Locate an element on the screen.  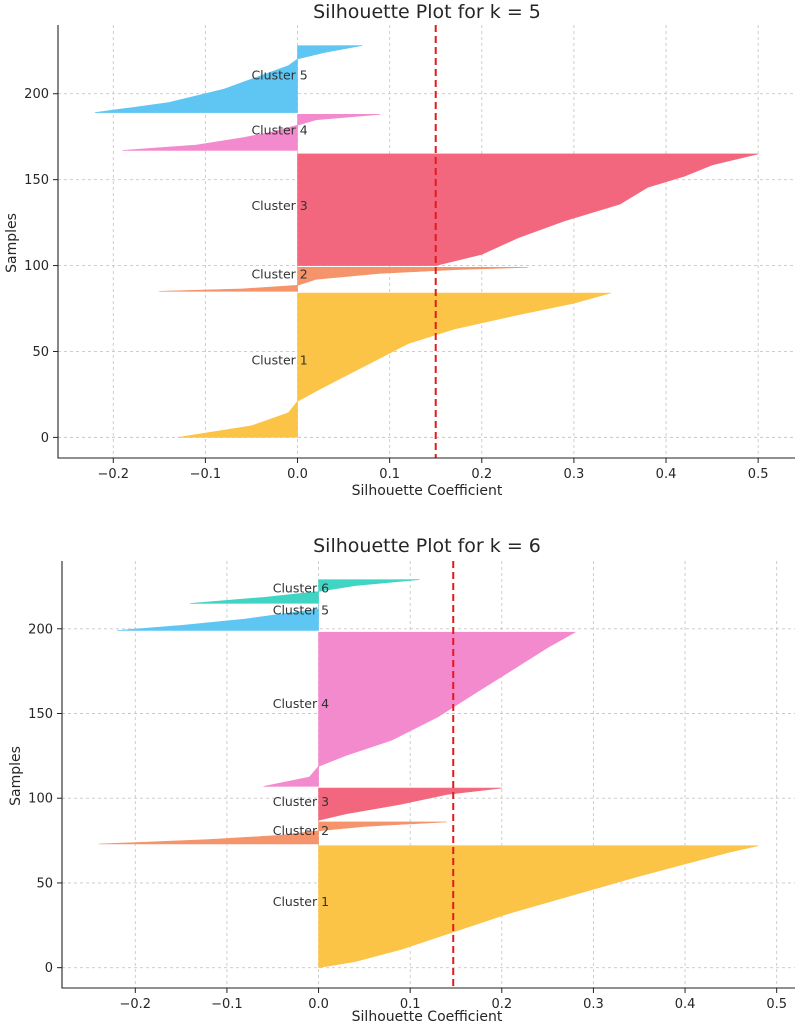
y-ticks-k6: 0 50 100 150 200 is located at coordinates (45, 799).